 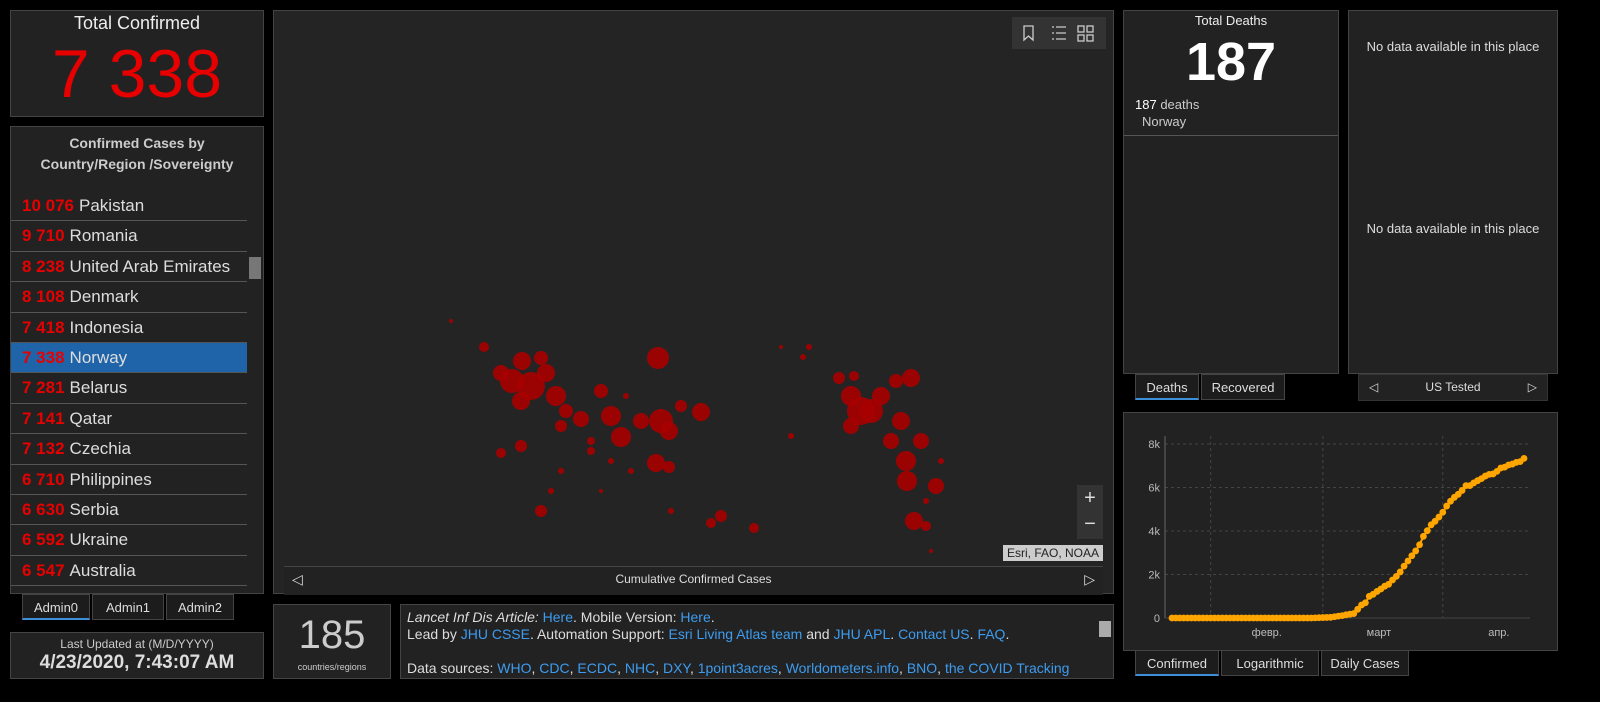 I want to click on country-row: 10 076 Pakistan, so click(x=129, y=206).